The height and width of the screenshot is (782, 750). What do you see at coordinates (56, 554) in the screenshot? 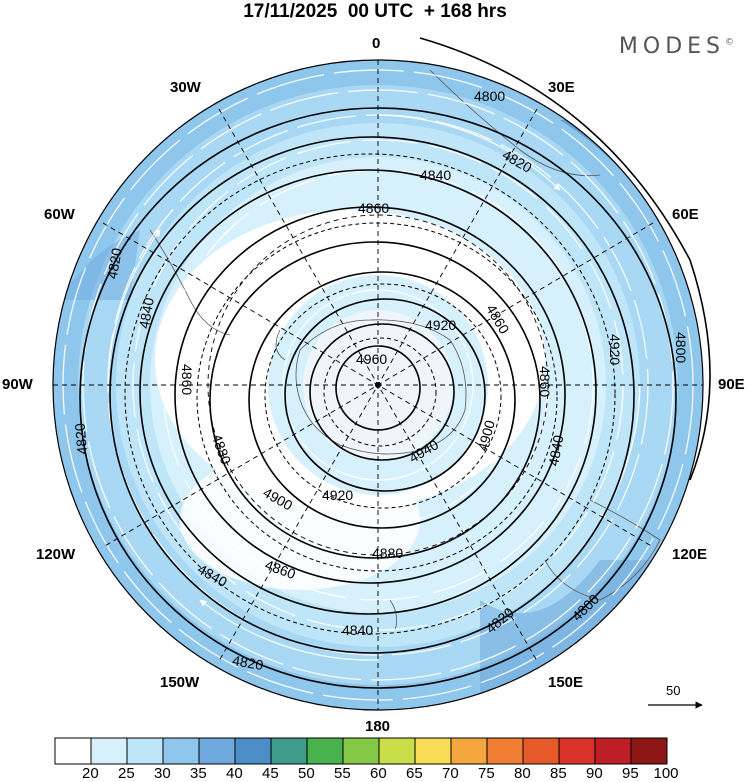
I see `longitude-label: 120W` at bounding box center [56, 554].